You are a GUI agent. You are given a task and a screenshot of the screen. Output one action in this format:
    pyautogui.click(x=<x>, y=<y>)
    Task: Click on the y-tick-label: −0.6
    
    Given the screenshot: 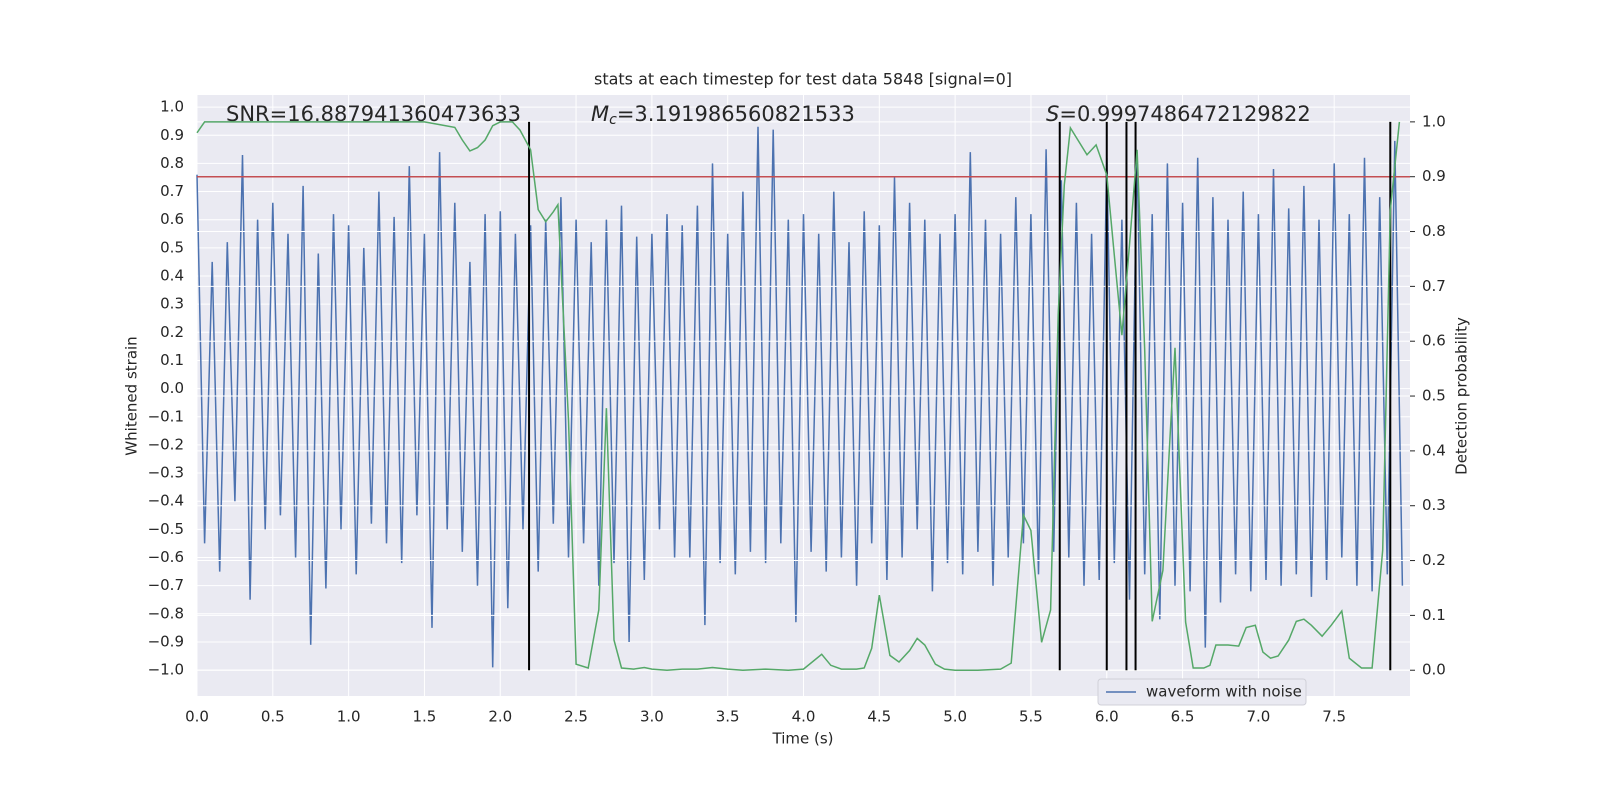 What is the action you would take?
    pyautogui.click(x=166, y=557)
    